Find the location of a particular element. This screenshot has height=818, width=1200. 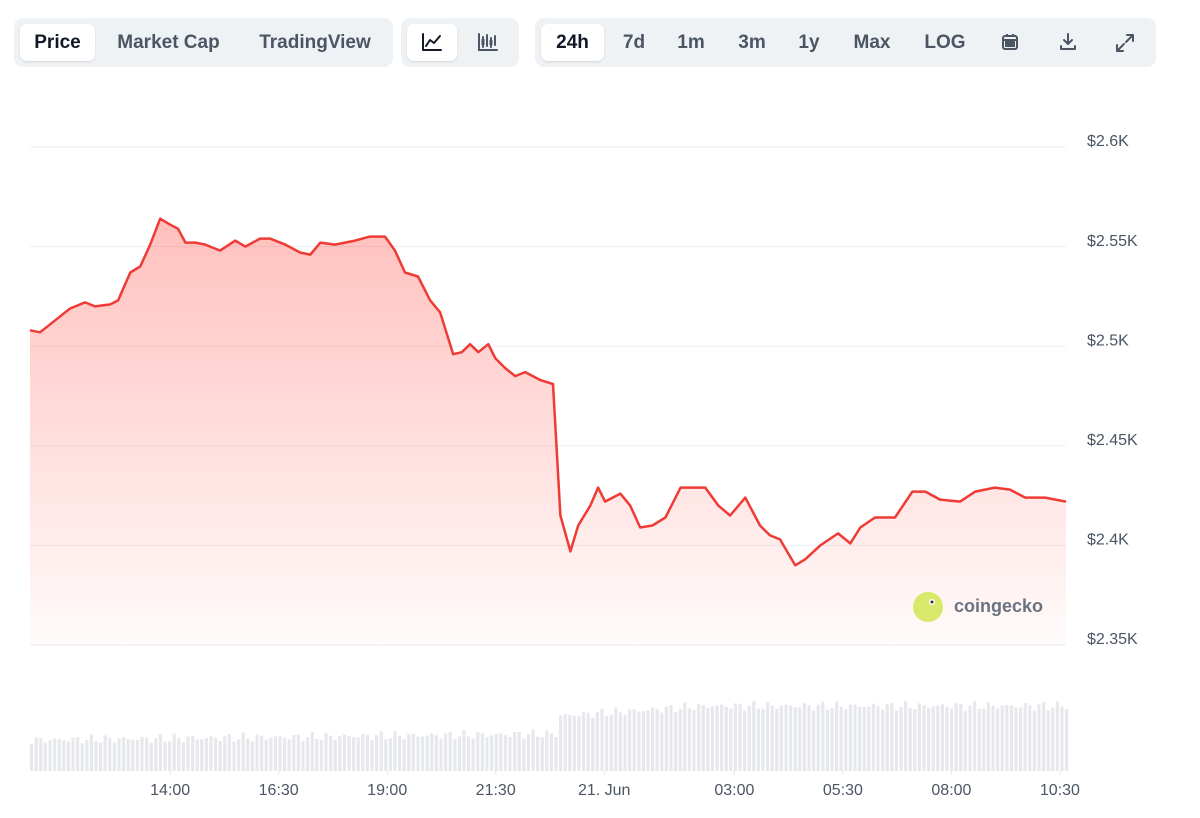

calendar-button is located at coordinates (1010, 42).